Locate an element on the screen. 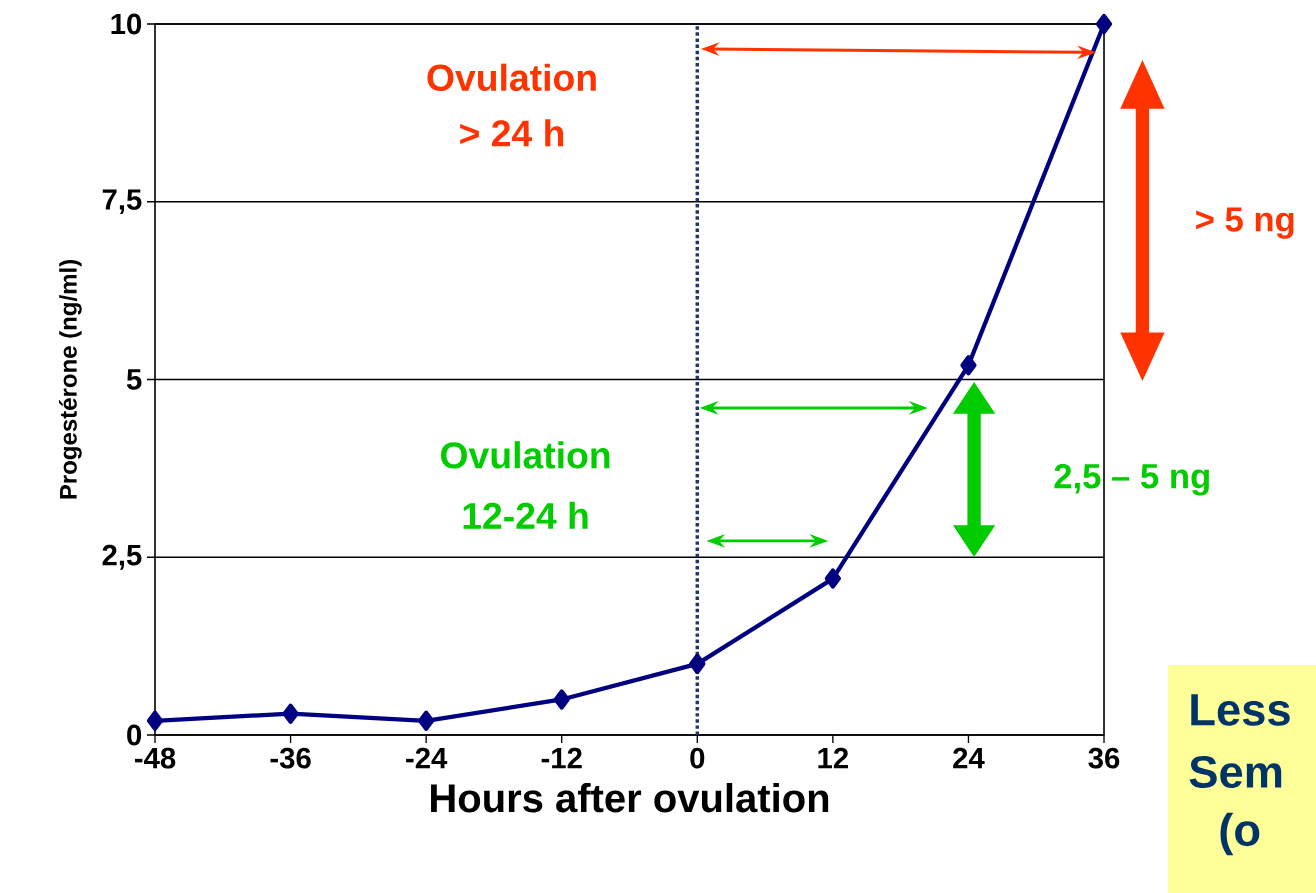 The image size is (1316, 893). x-tick-label: 36 is located at coordinates (1104, 758).